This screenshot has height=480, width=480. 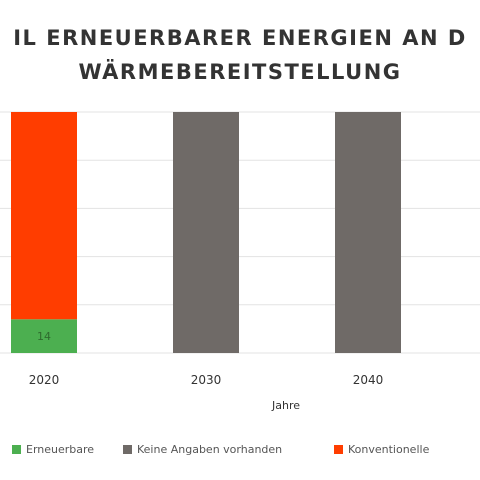 I want to click on legend-label-erneuerbare: Erneuerbare, so click(x=60, y=449).